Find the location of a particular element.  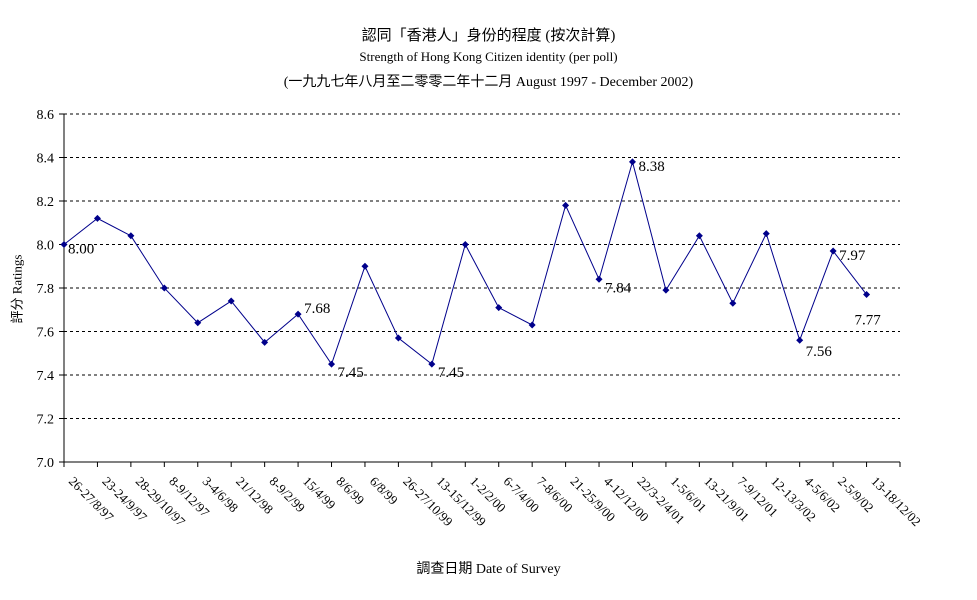

y-tick-label: 7.2 is located at coordinates (46, 420).